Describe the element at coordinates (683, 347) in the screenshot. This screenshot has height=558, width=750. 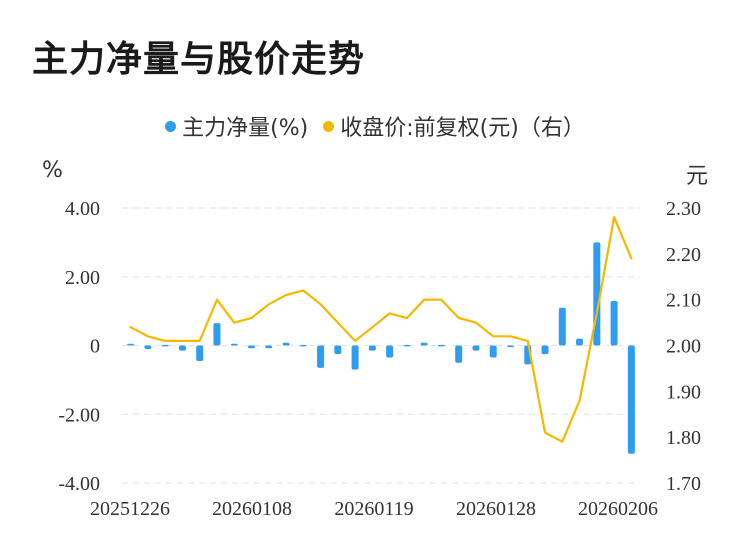
I see `y-right-tick-label: 2.00` at that location.